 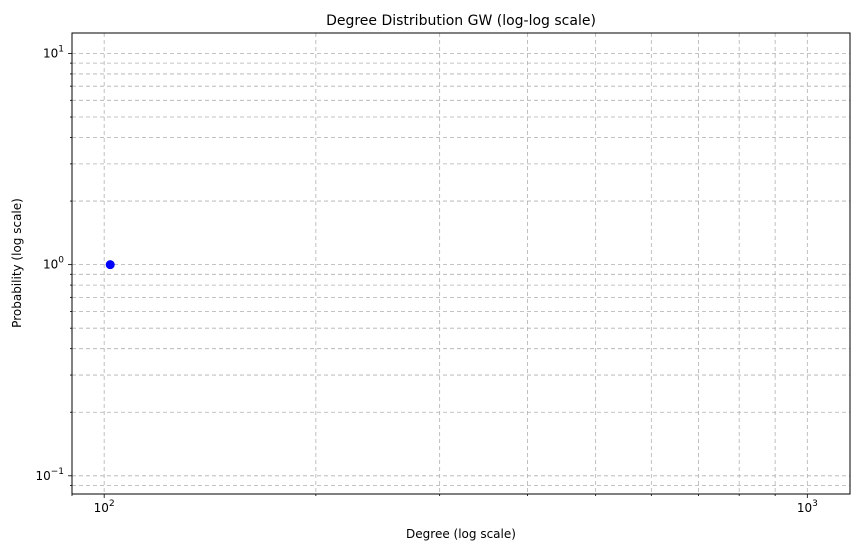 I want to click on x-tick-label-1000: 10³, so click(x=807, y=507).